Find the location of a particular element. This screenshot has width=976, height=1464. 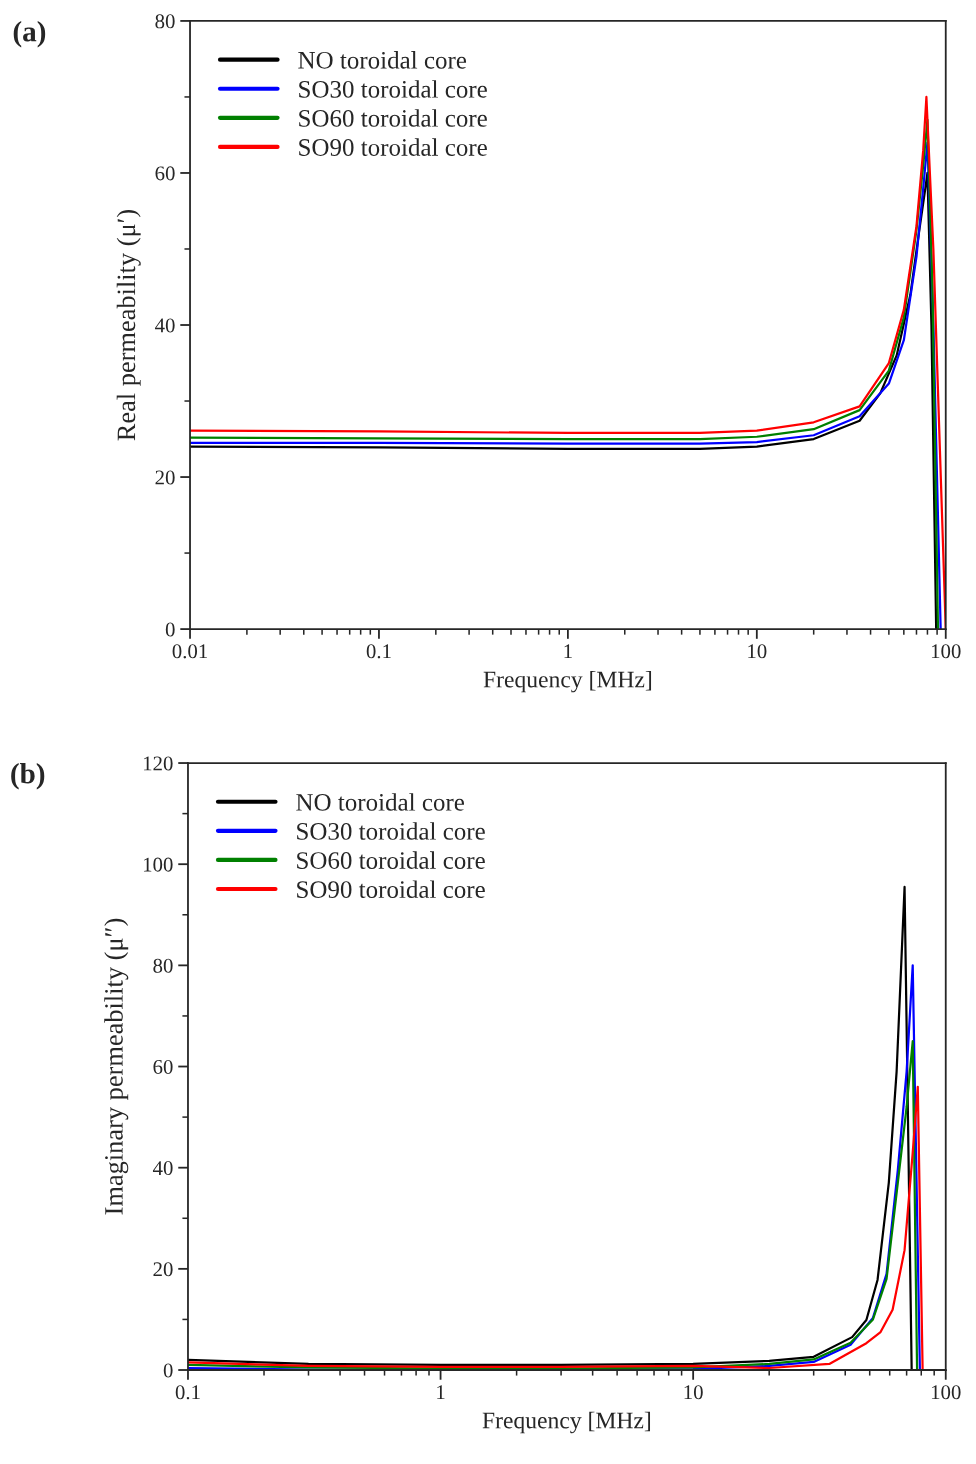

chart-title: (b) is located at coordinates (28, 776).